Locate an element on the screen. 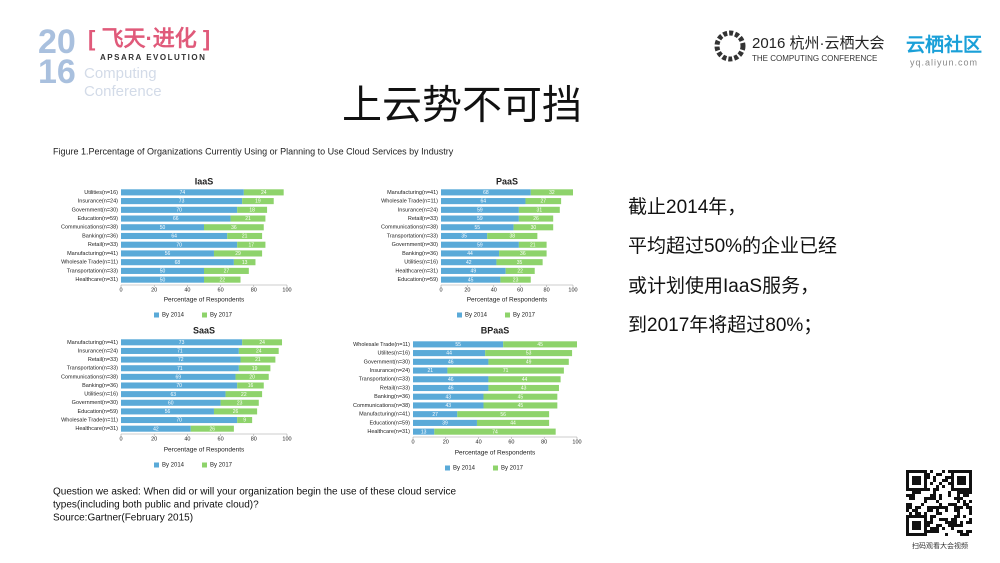 The height and width of the screenshot is (563, 1000). value-label: 36 is located at coordinates (234, 228).